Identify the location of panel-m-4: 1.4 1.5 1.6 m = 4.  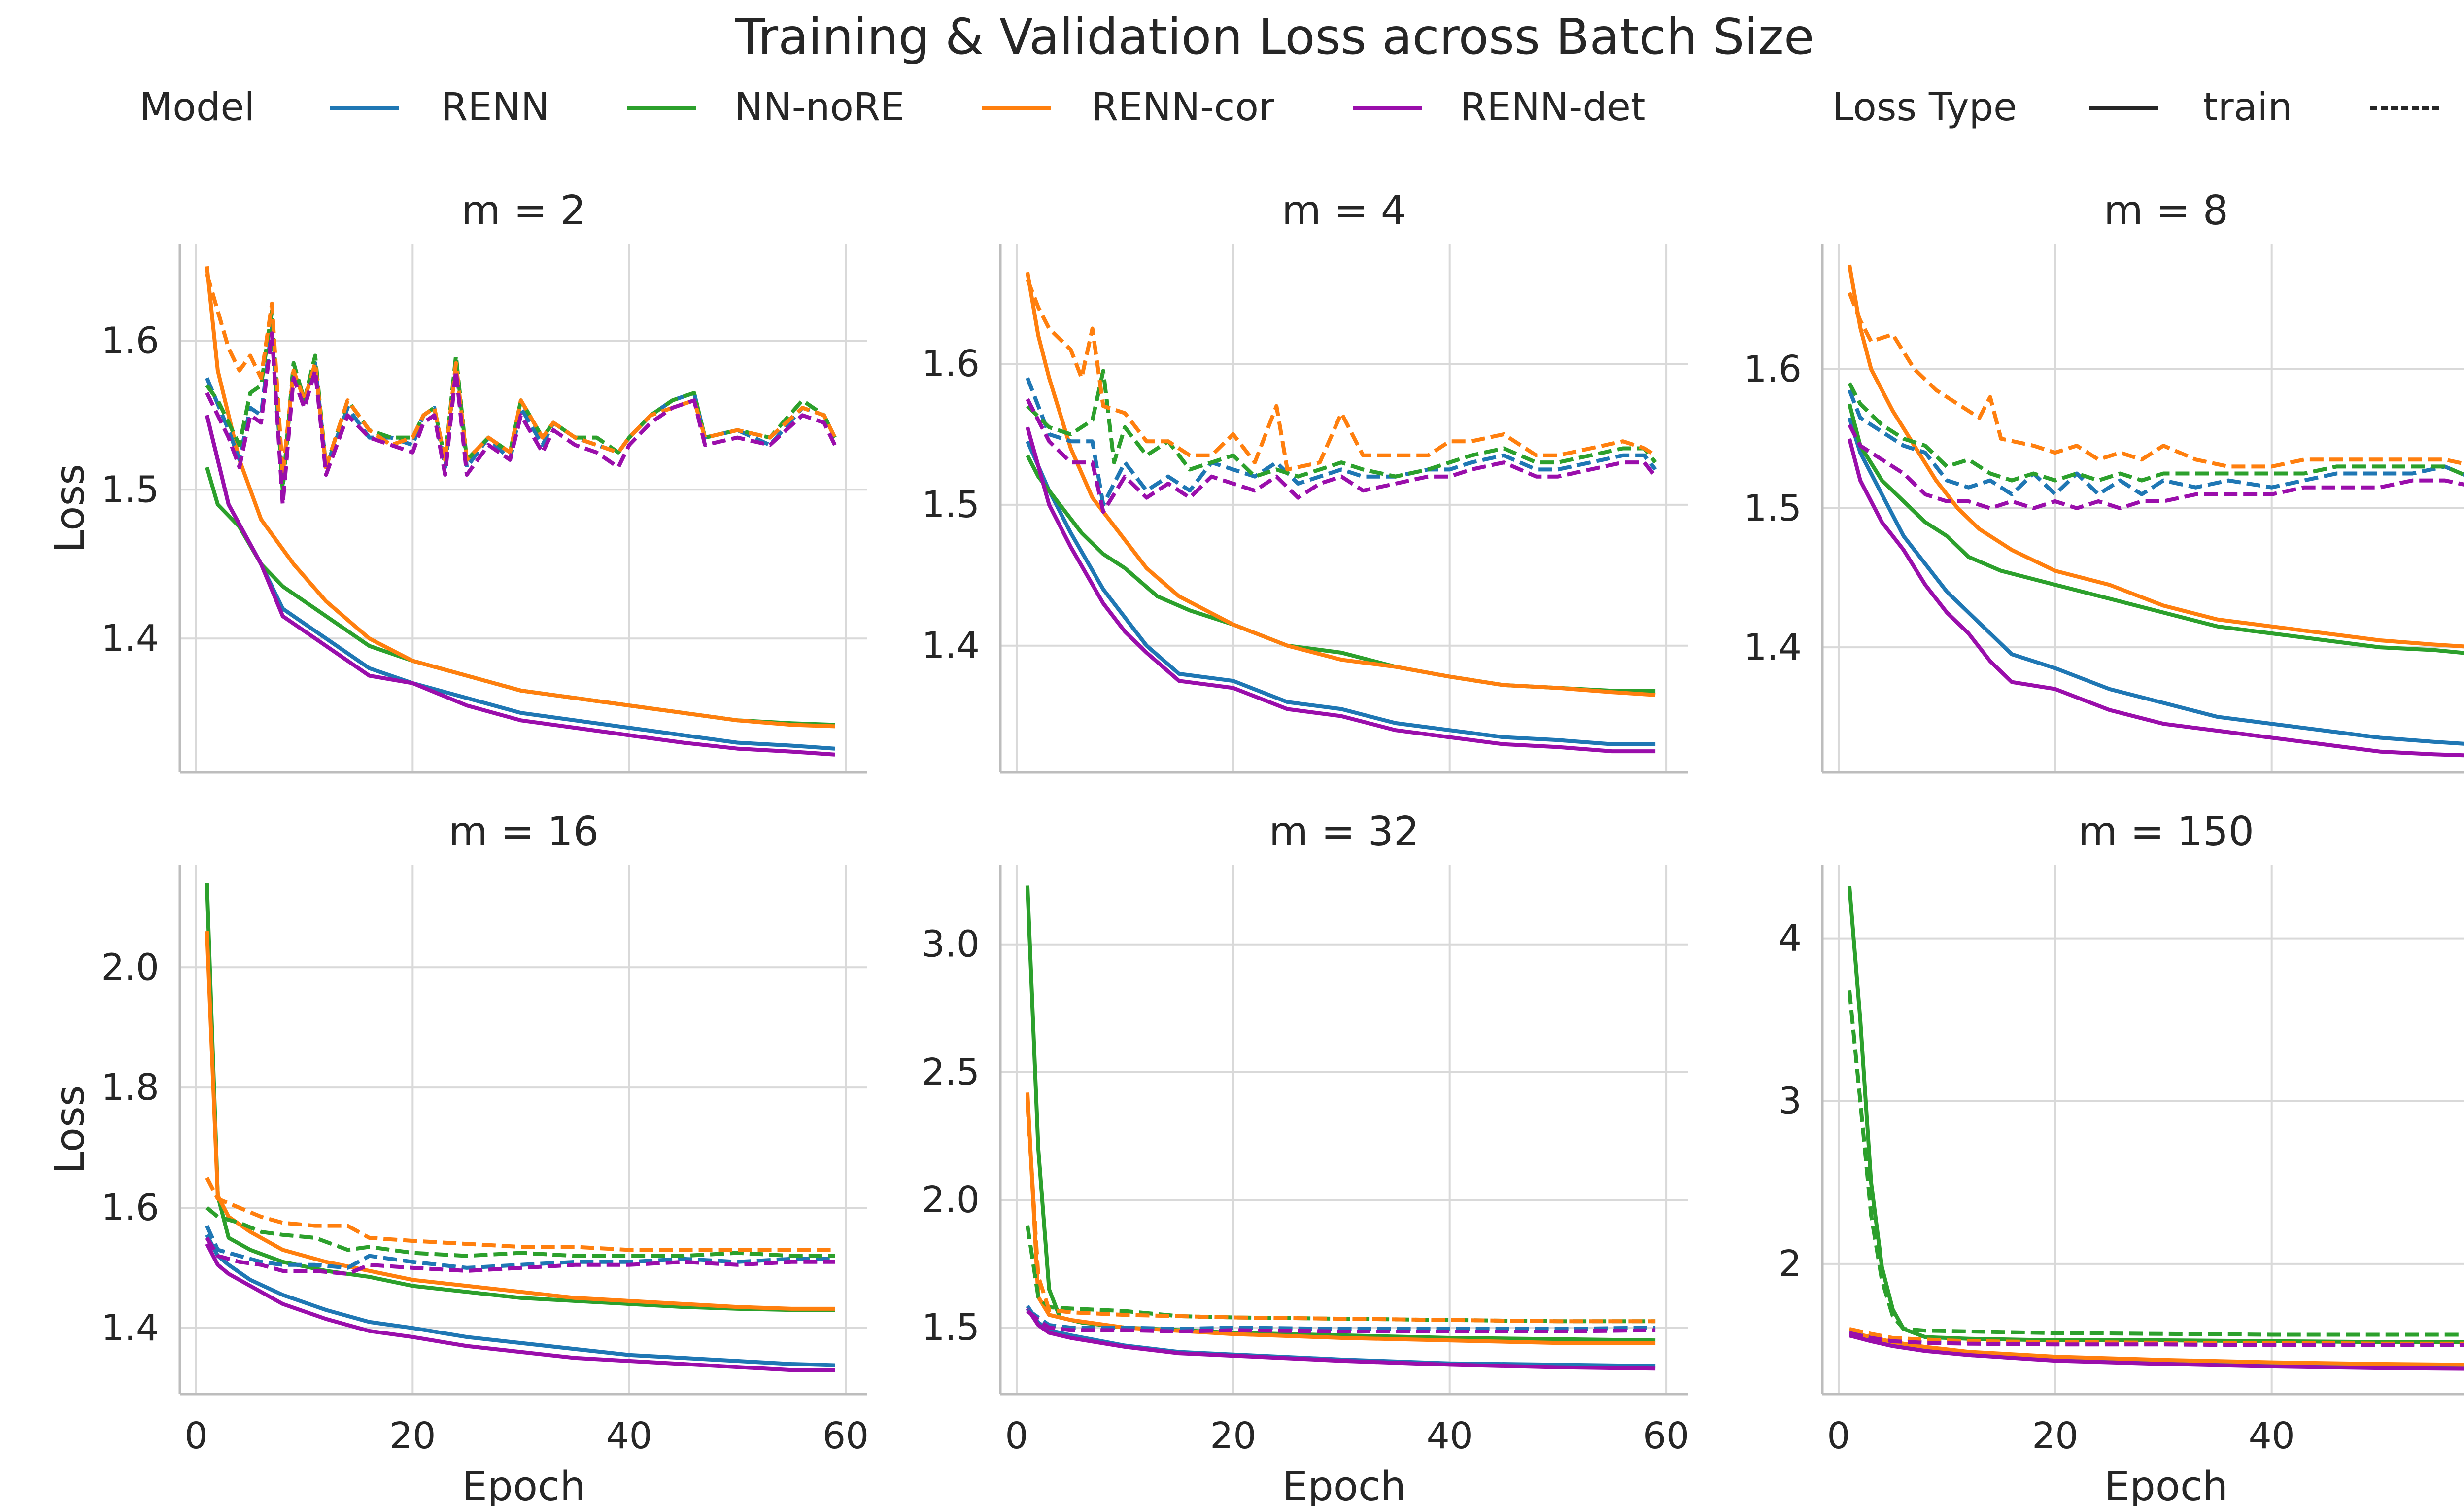
(1305, 480).